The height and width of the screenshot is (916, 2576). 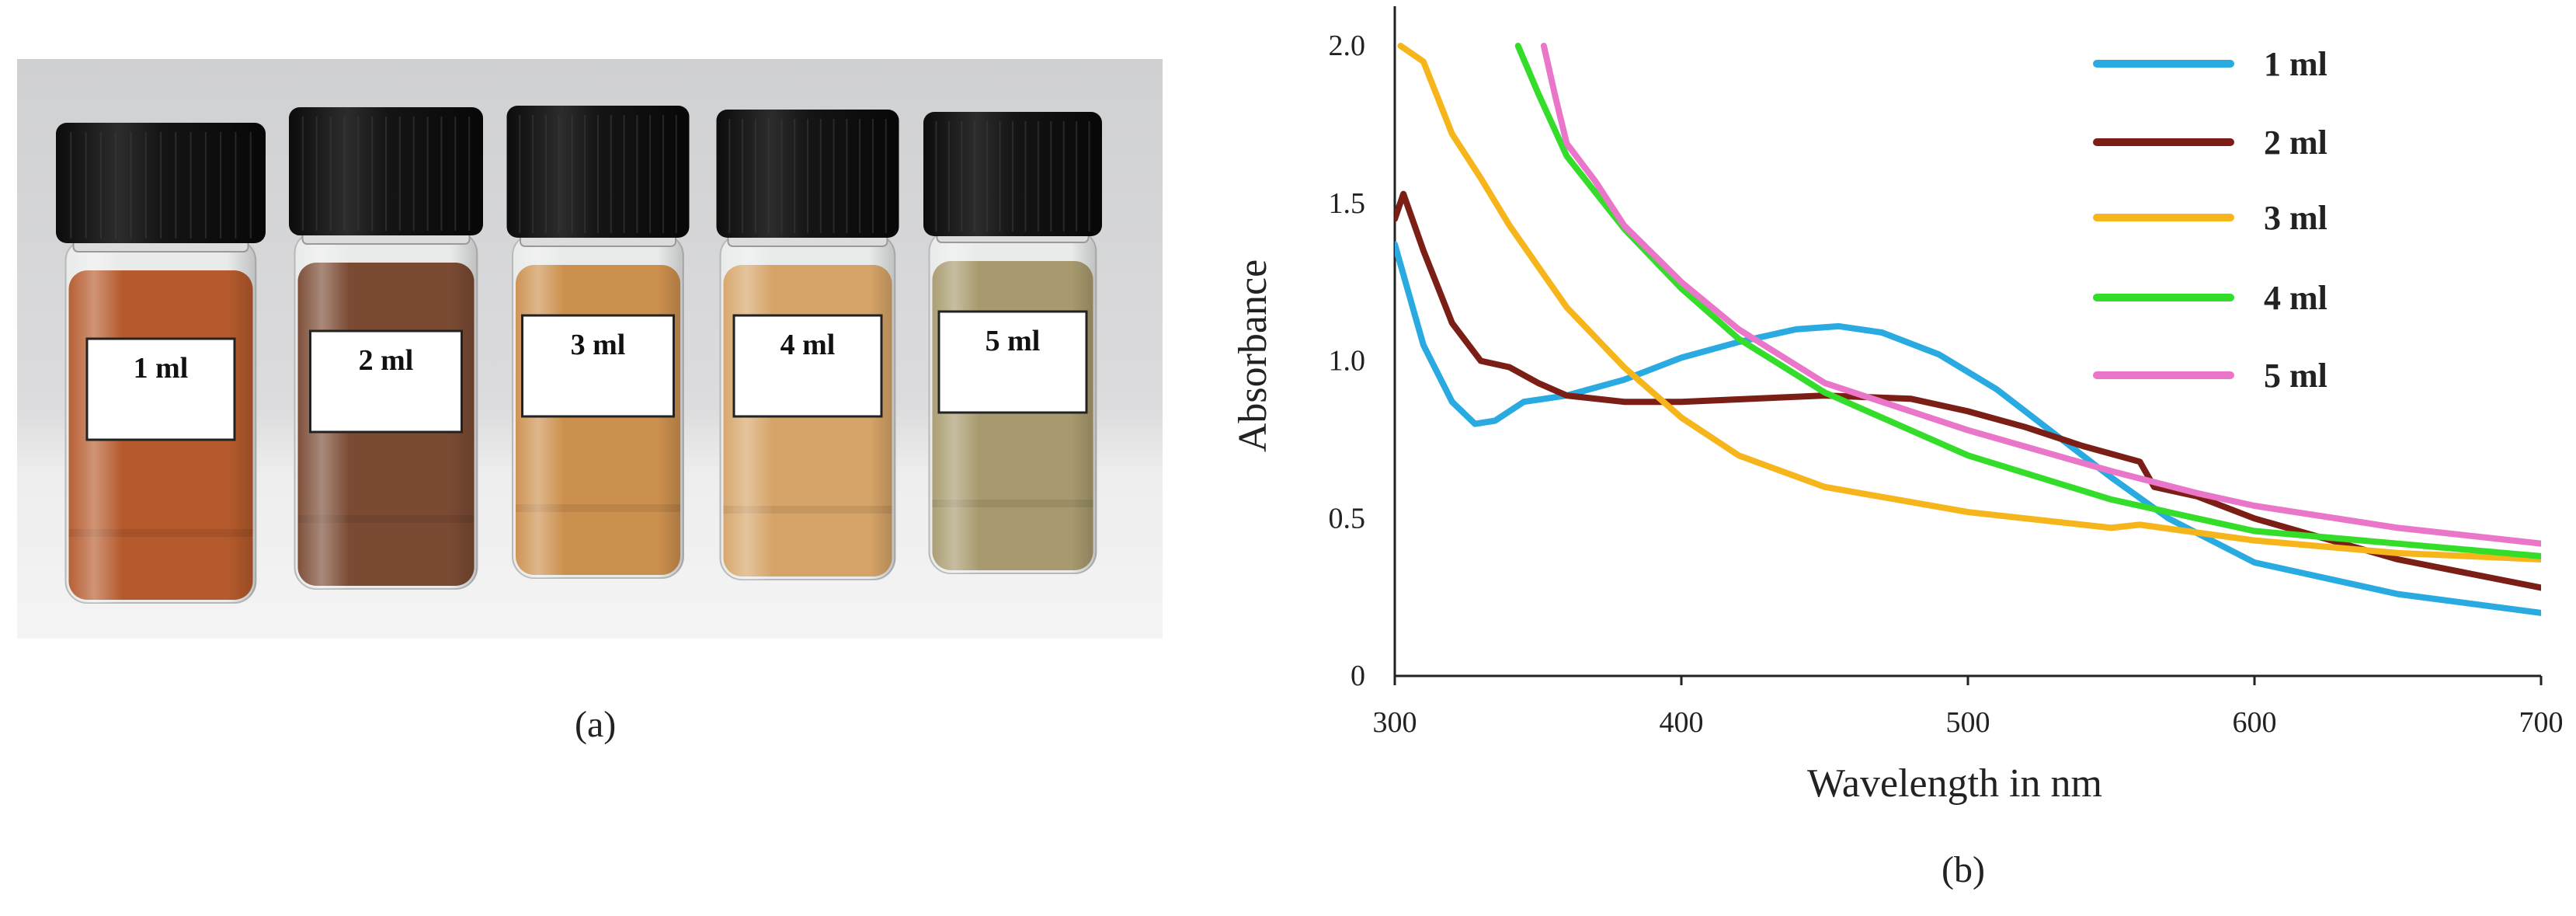 What do you see at coordinates (1347, 46) in the screenshot?
I see `y-tick-label: 2.0` at bounding box center [1347, 46].